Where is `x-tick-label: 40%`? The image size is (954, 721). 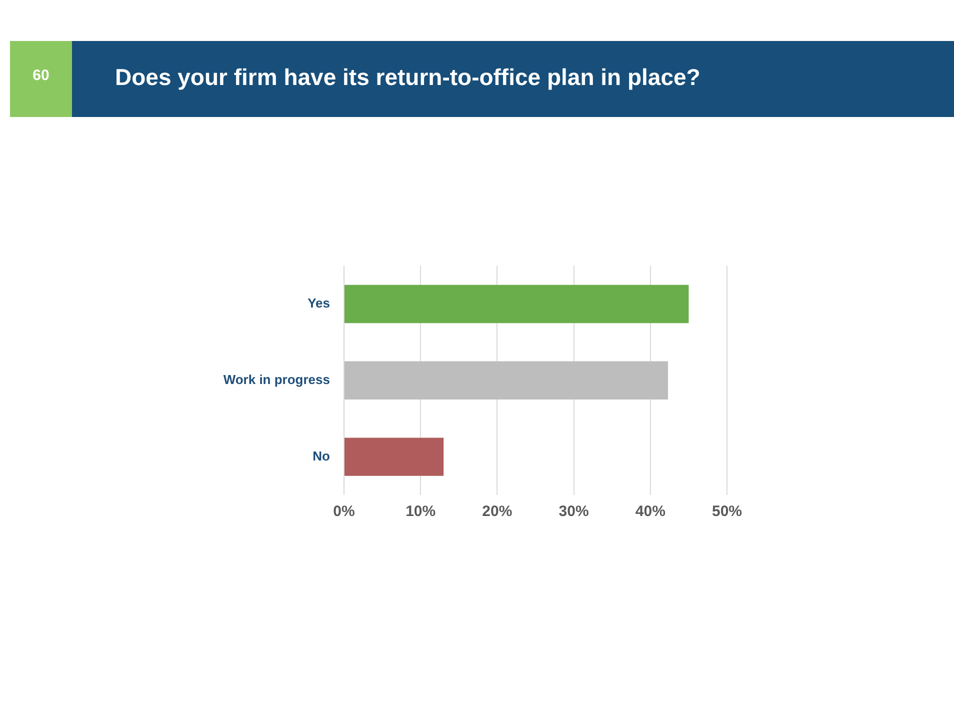 x-tick-label: 40% is located at coordinates (650, 511).